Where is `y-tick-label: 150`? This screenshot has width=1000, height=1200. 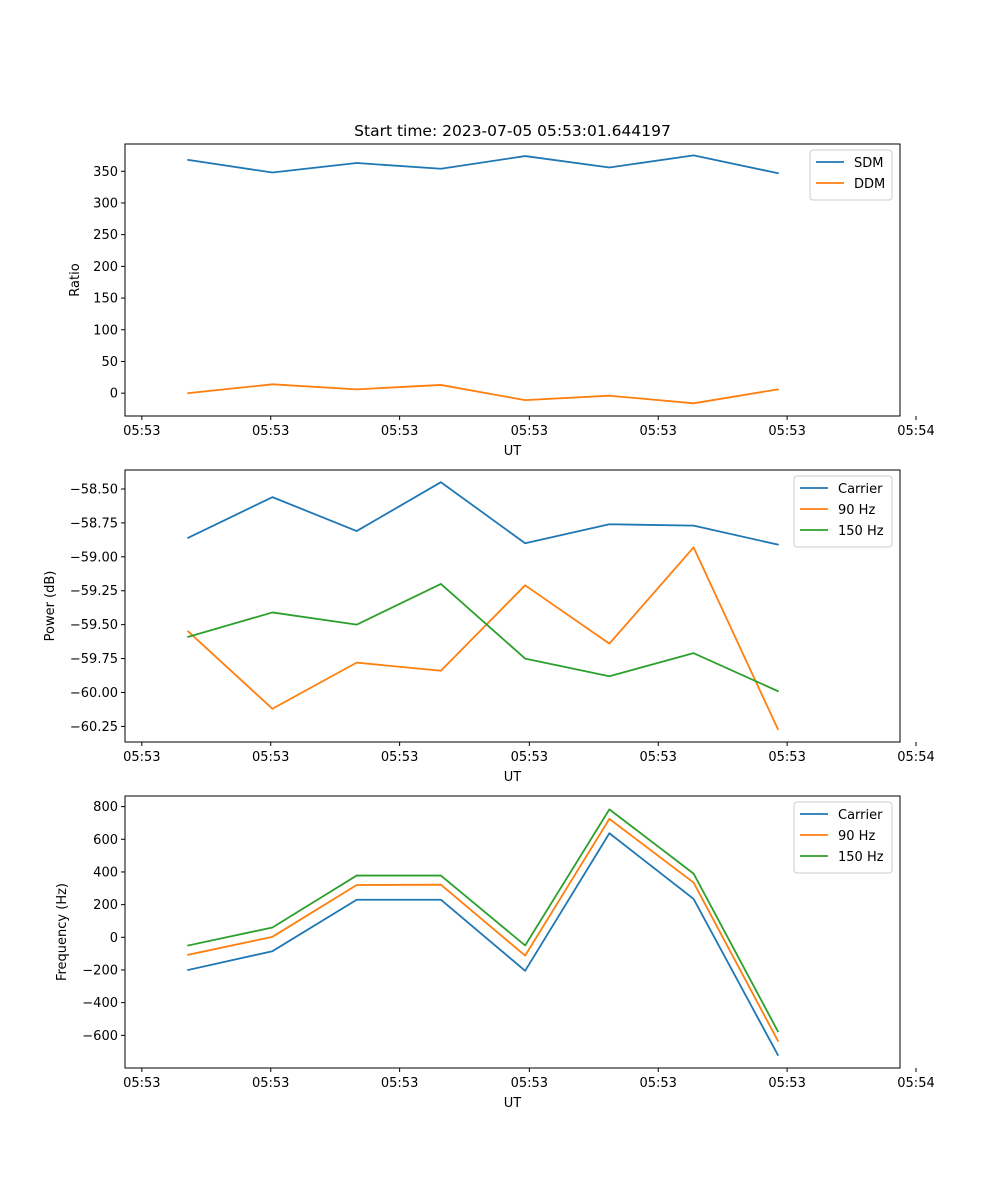
y-tick-label: 150 is located at coordinates (105, 299).